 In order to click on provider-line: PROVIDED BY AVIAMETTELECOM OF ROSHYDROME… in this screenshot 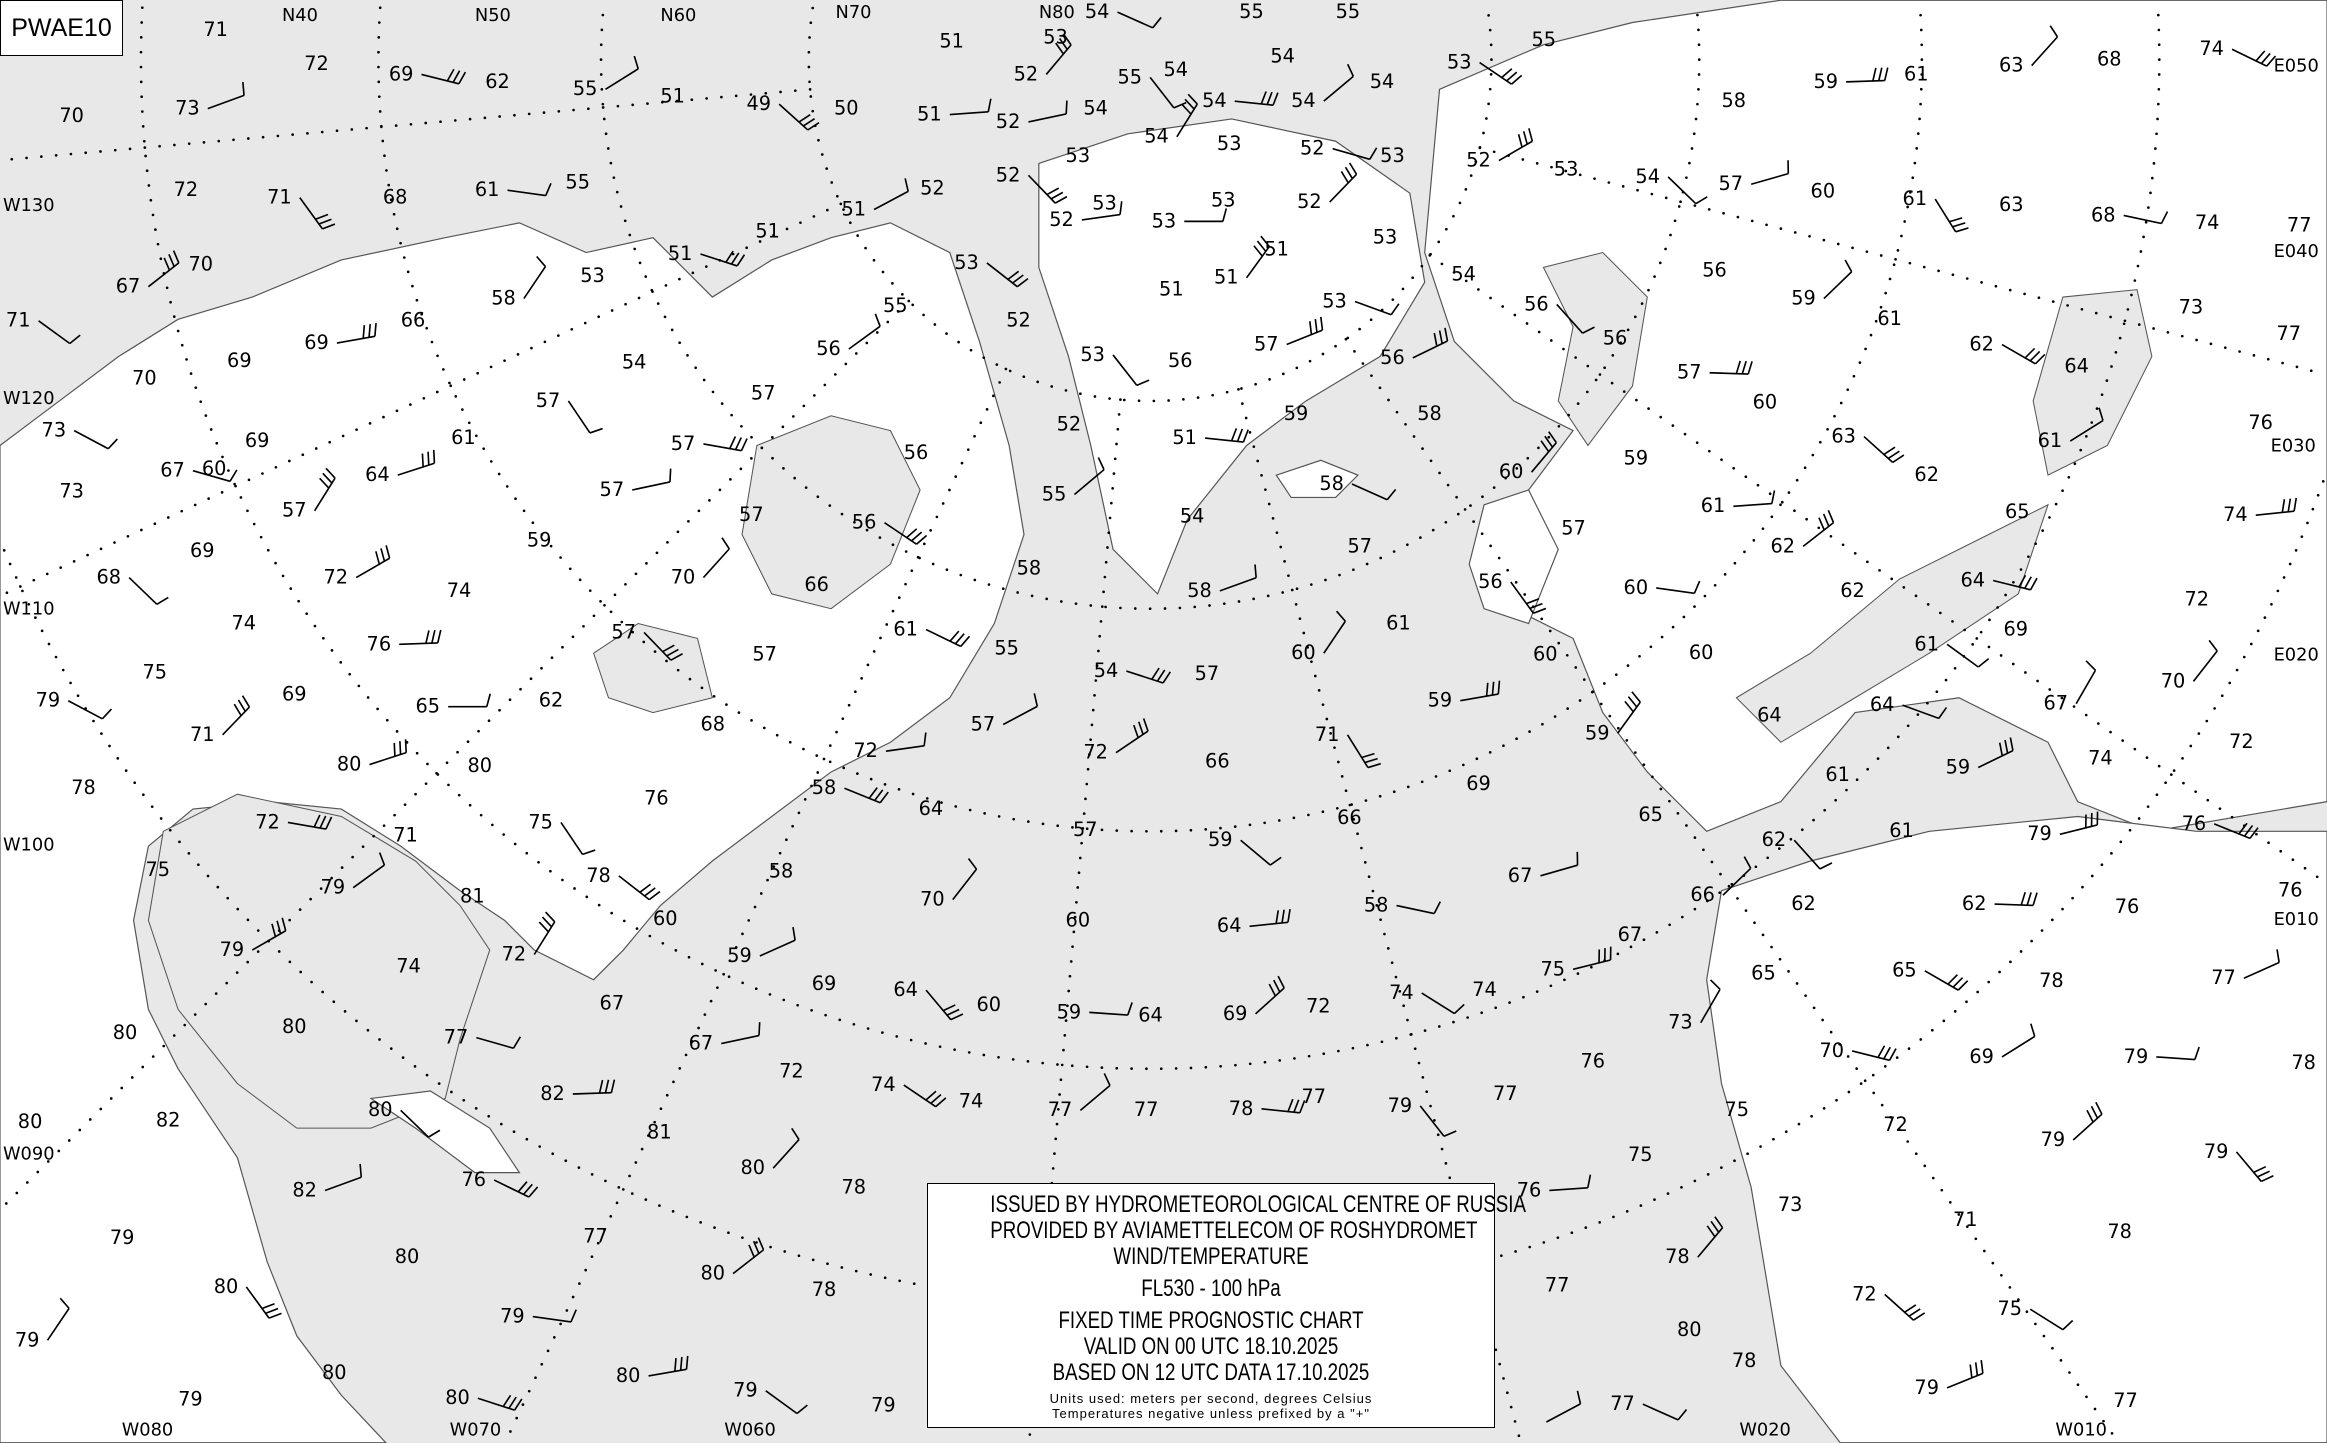, I will do `click(1234, 1230)`.